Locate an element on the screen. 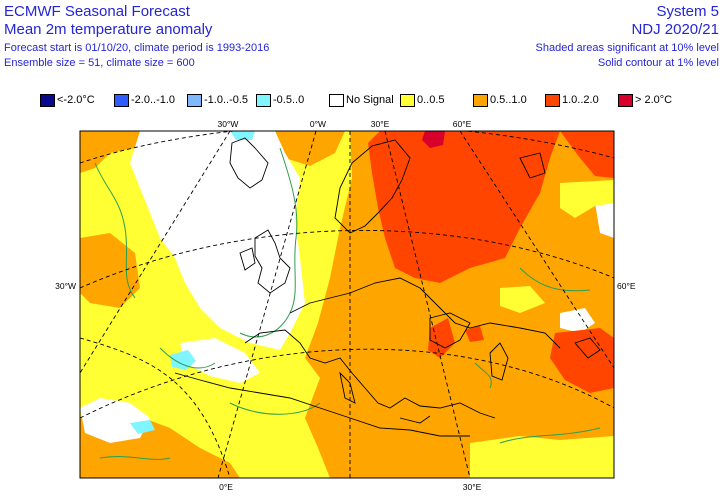 Image resolution: width=725 pixels, height=496 pixels. legend-item-minus-2-to-minus-1: -2.0..-1.0 is located at coordinates (144, 100).